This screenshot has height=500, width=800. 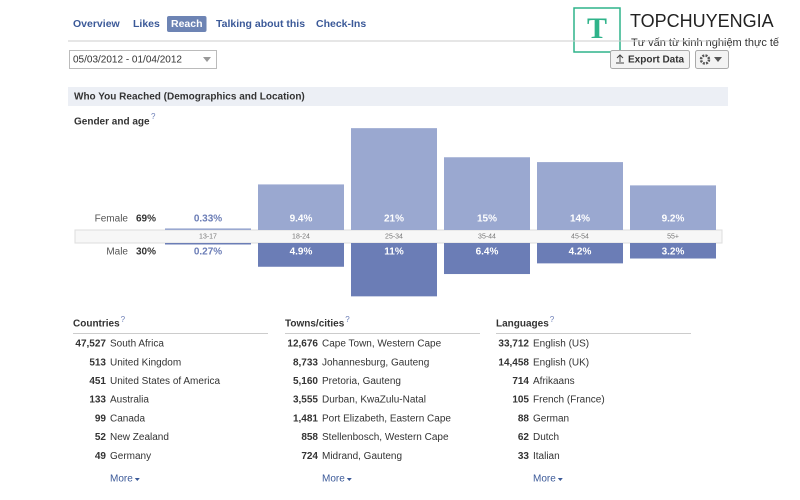 What do you see at coordinates (374, 400) in the screenshot?
I see `list-name: Durban, KwaZulu-Natal` at bounding box center [374, 400].